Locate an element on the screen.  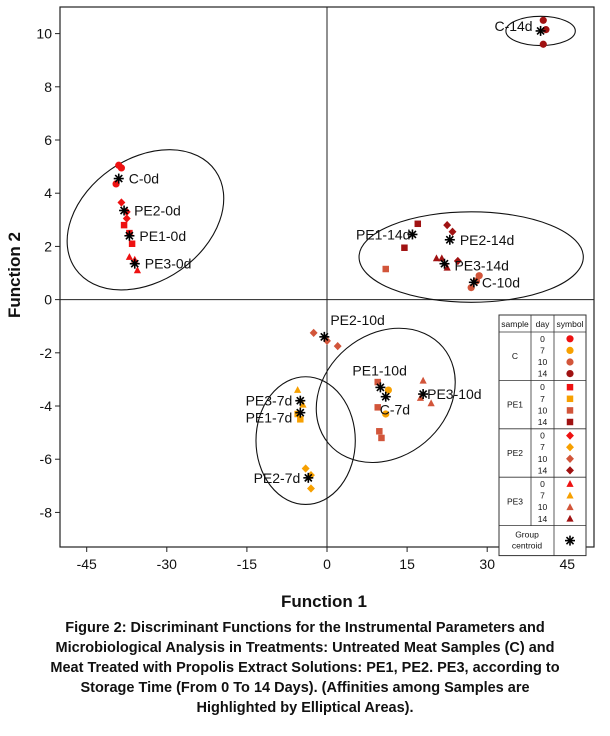
centroid-label: C-0d is located at coordinates (144, 179).